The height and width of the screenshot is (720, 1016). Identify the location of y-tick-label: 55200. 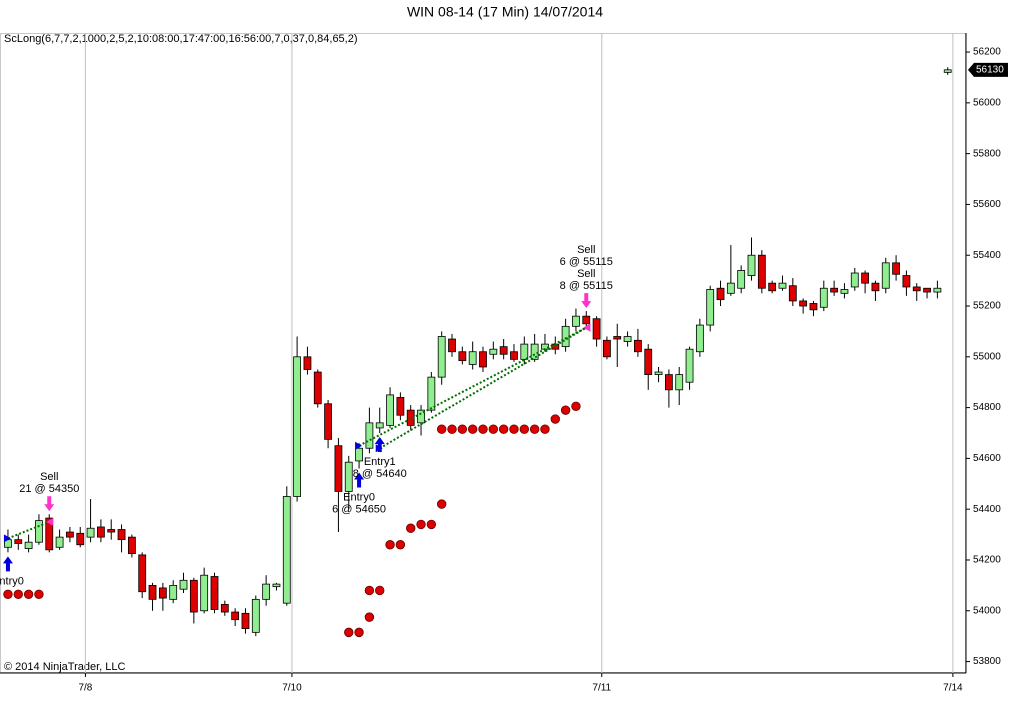
(987, 306).